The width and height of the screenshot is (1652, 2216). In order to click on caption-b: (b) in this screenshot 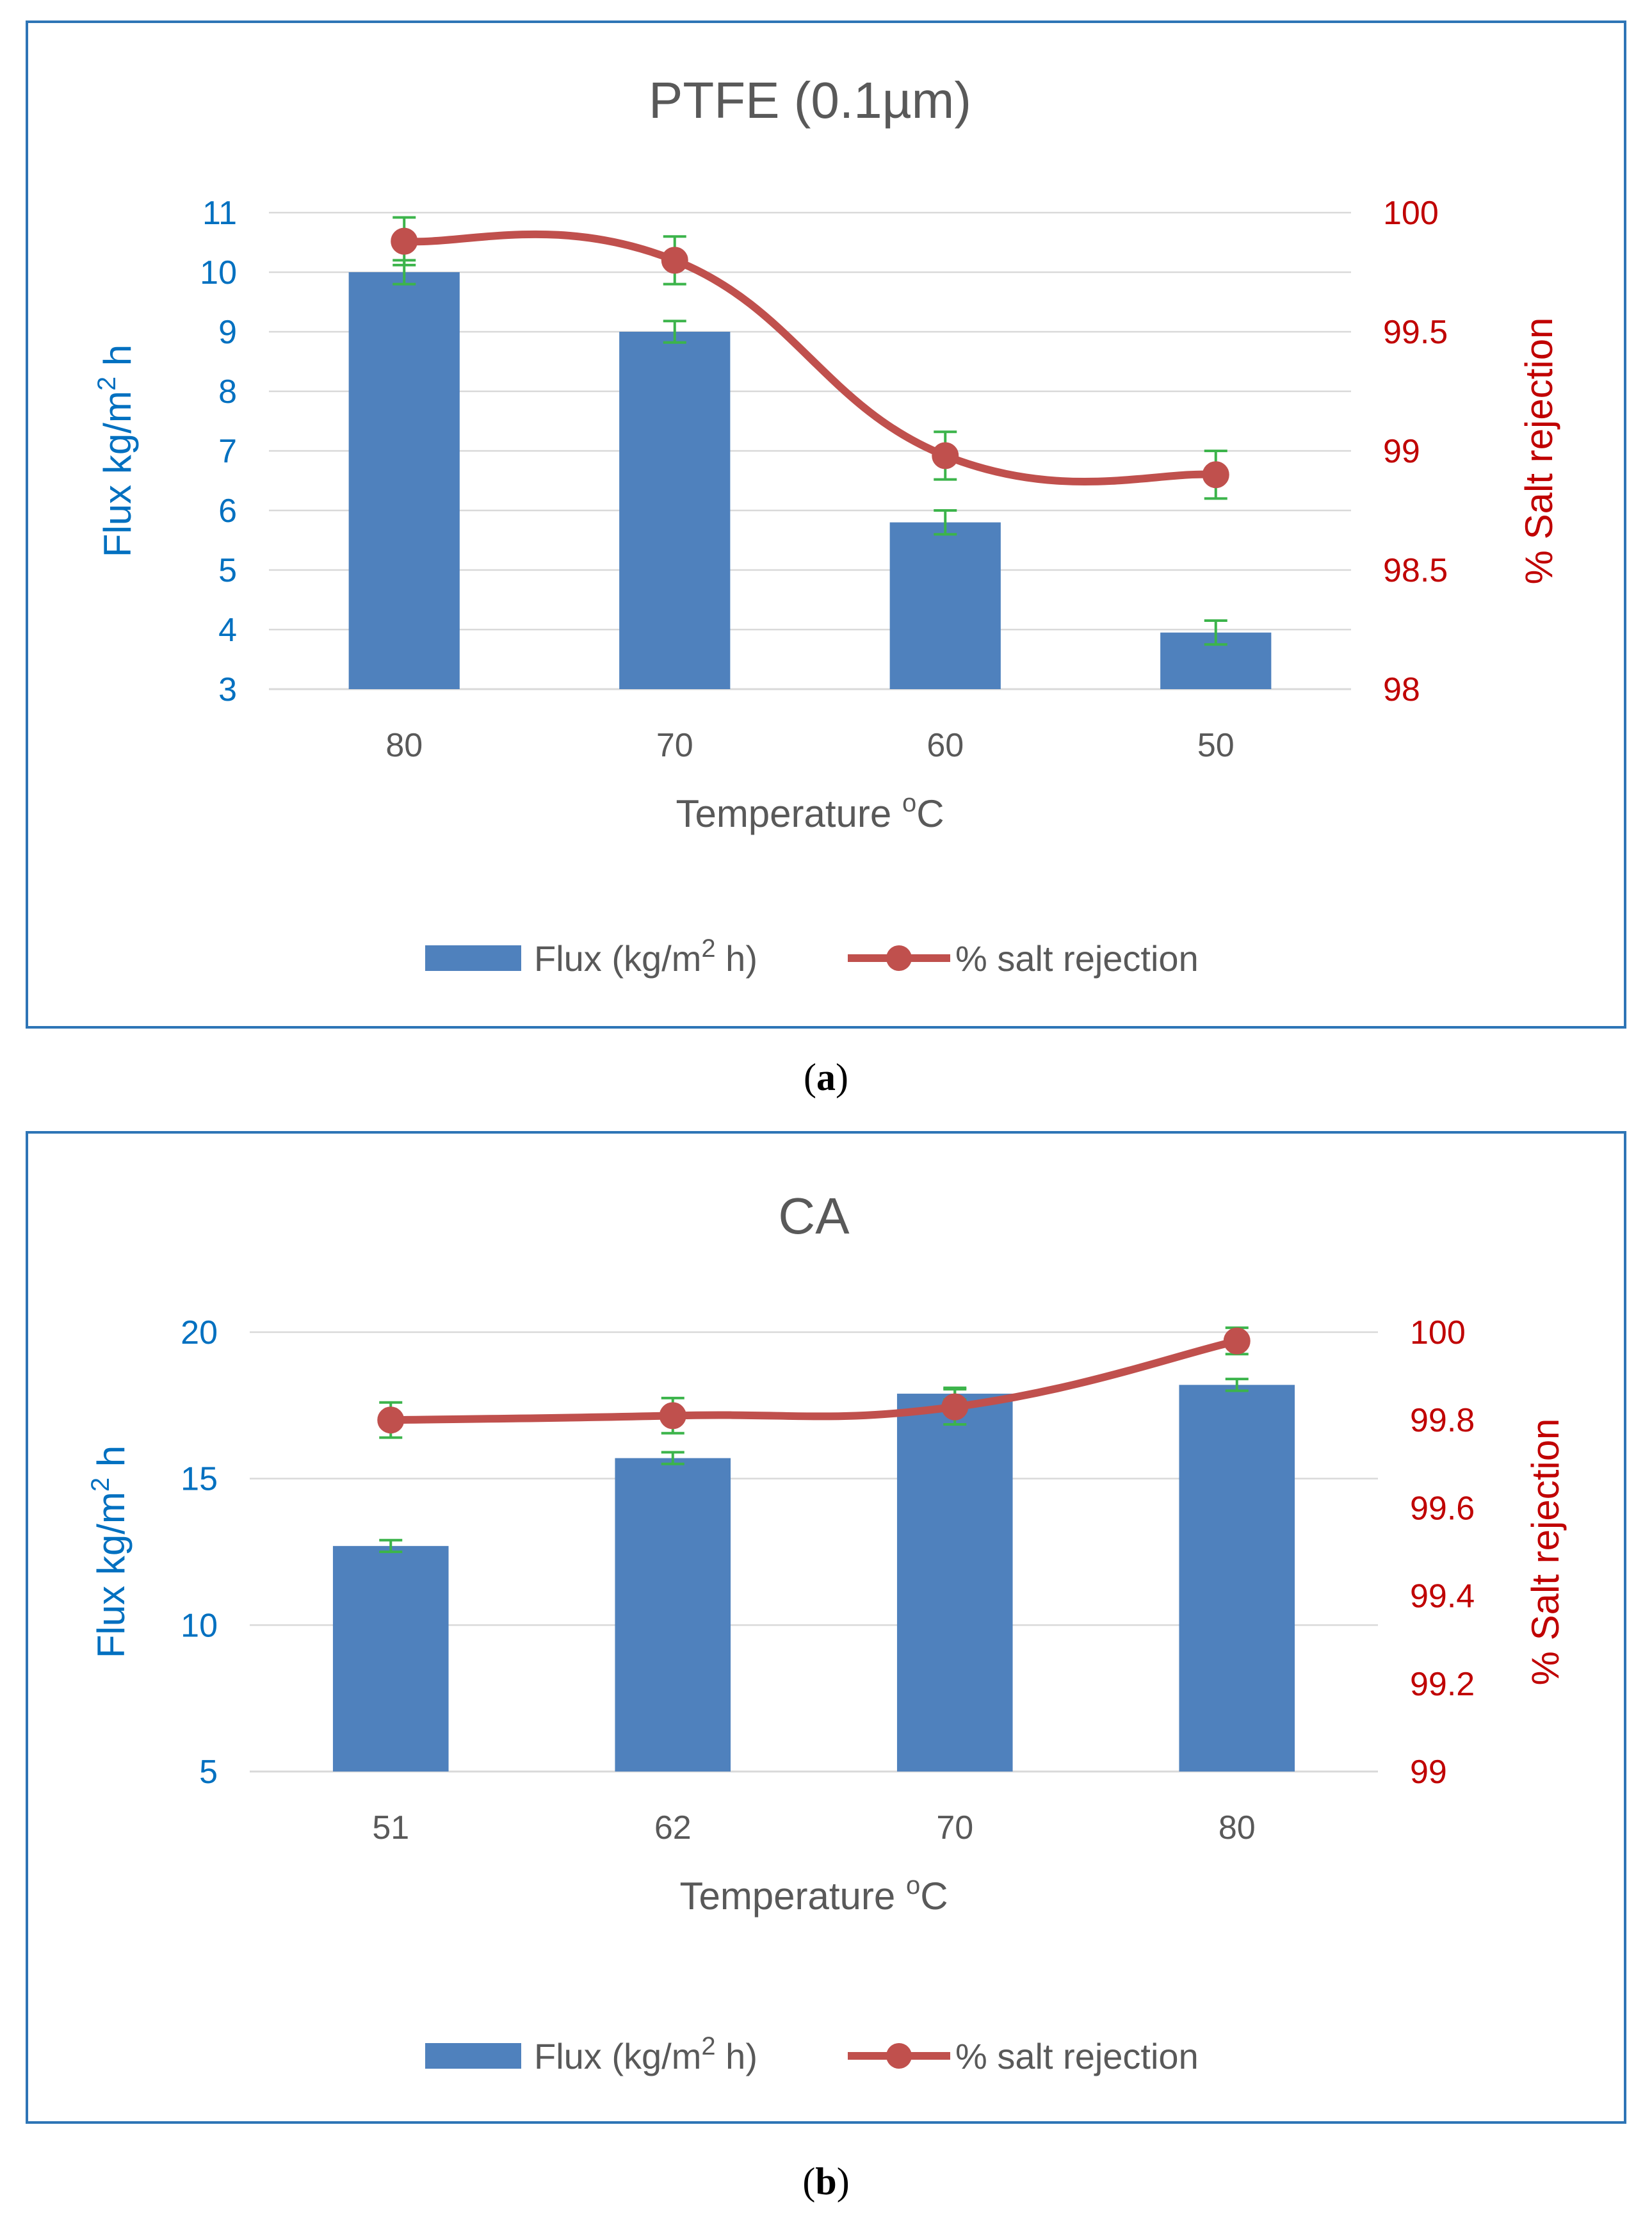, I will do `click(826, 2181)`.